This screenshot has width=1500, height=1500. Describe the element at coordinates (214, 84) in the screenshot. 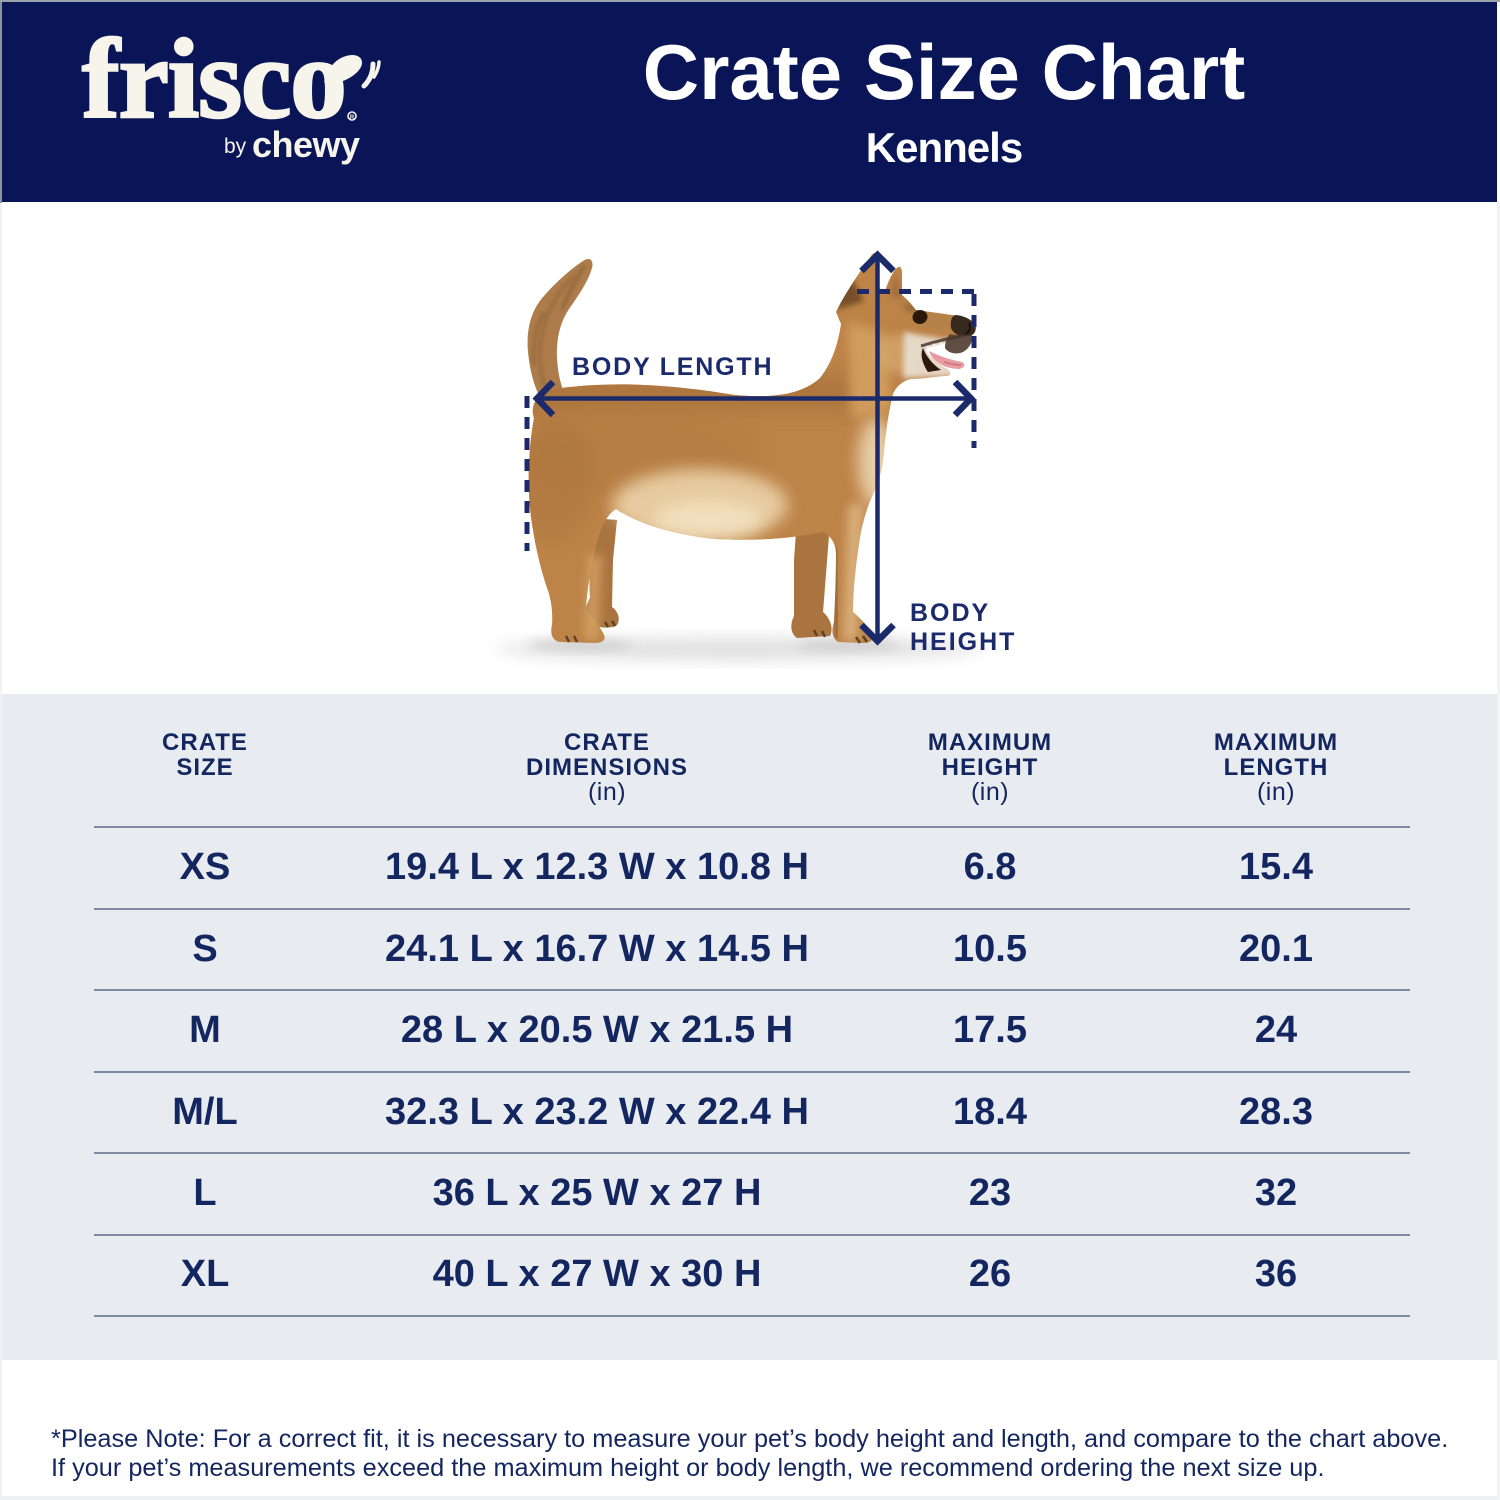

I see `svg-text: frisco` at that location.